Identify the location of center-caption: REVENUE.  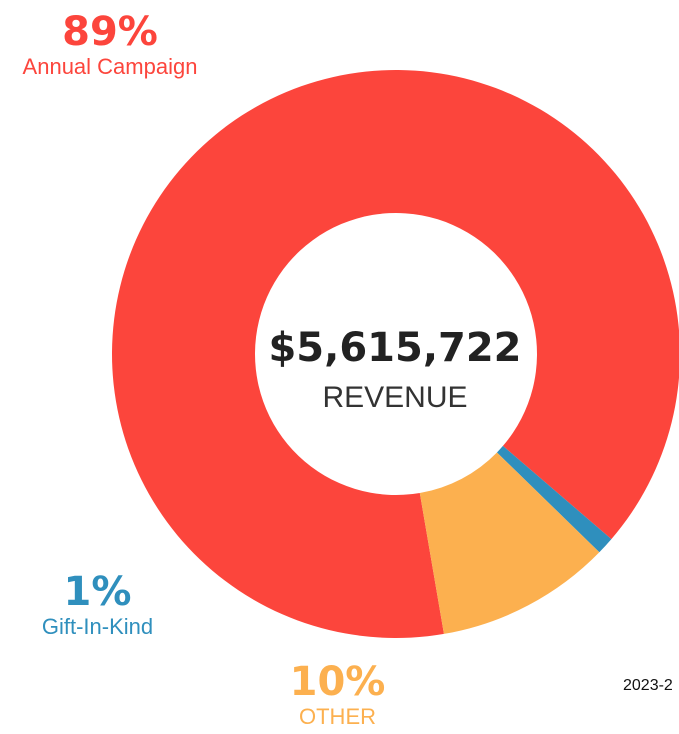
(395, 397).